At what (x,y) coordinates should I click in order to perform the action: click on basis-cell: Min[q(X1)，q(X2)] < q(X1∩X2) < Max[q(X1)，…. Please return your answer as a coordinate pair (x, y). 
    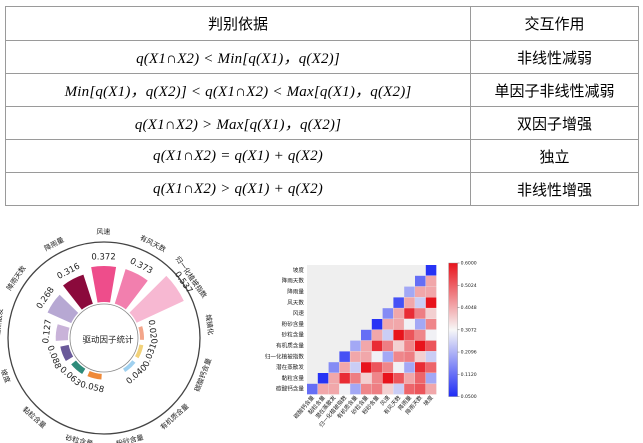
    Looking at the image, I should click on (238, 90).